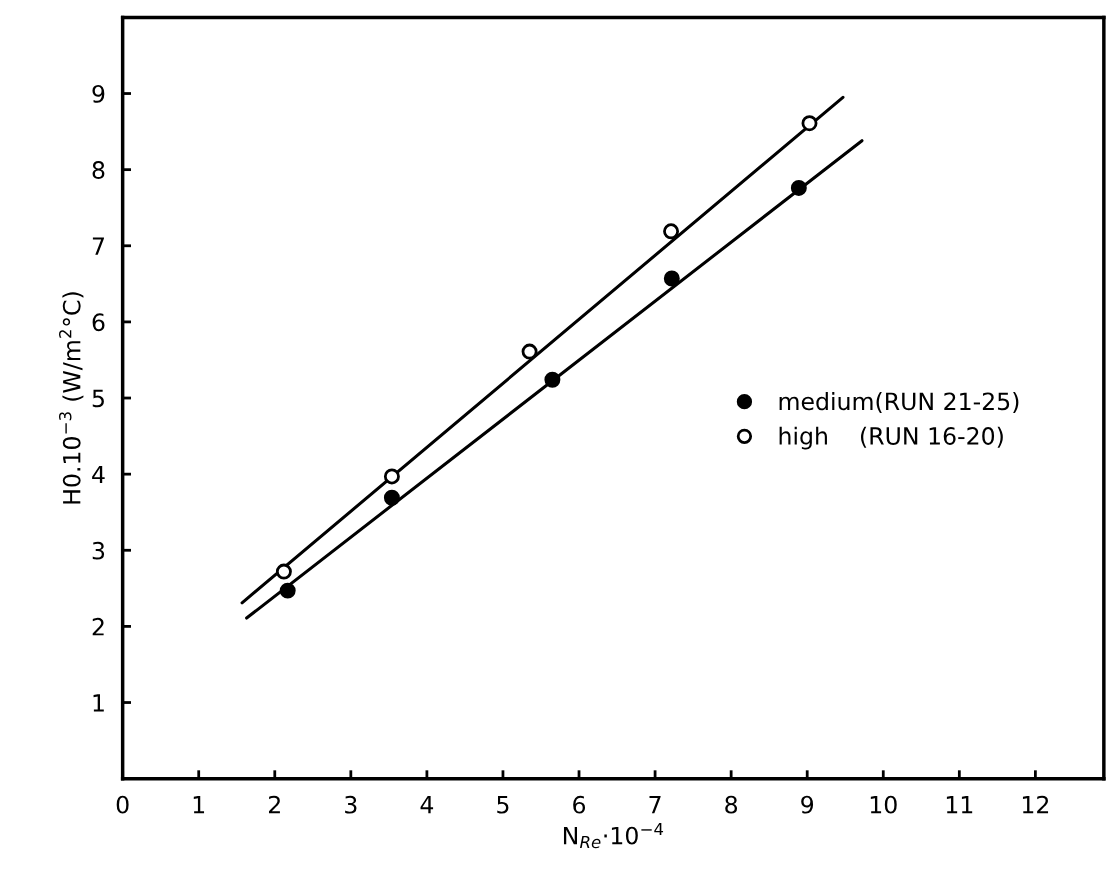  I want to click on y-tick-label: 5, so click(98, 398).